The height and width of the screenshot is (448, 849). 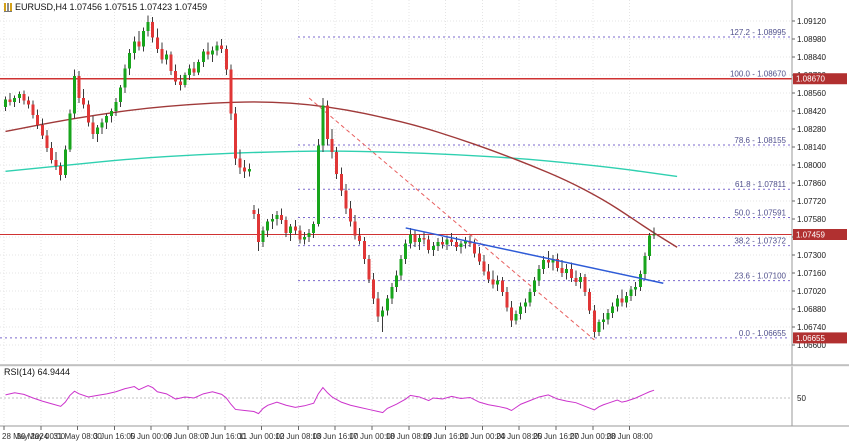 I want to click on fib-level-label: 100.0 - 1.08670, so click(x=758, y=74).